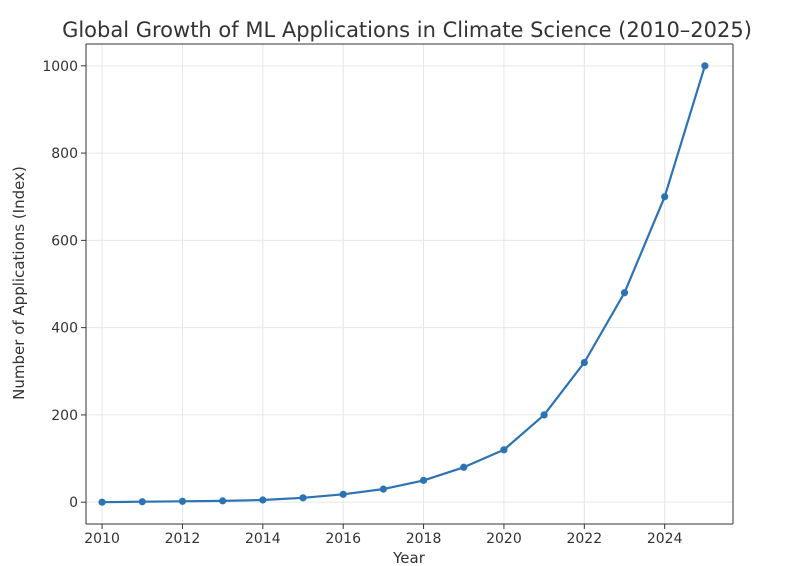 The height and width of the screenshot is (566, 792). What do you see at coordinates (64, 329) in the screenshot?
I see `y-tick-label: 400` at bounding box center [64, 329].